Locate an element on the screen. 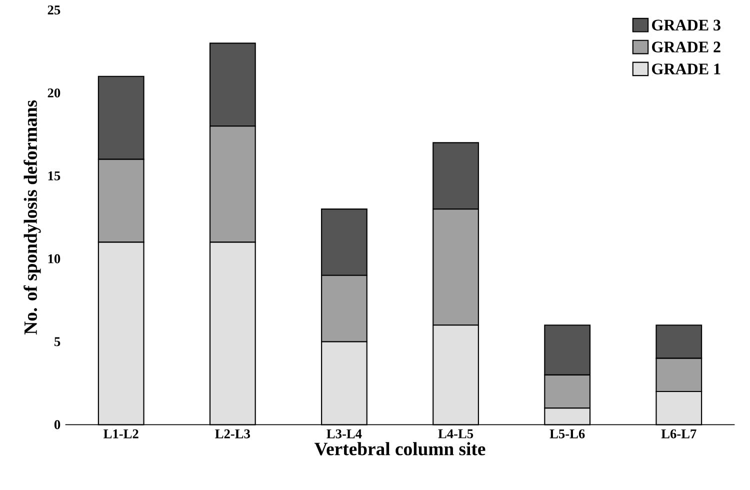 Image resolution: width=750 pixels, height=490 pixels. y-tick-label: 0 is located at coordinates (57, 425).